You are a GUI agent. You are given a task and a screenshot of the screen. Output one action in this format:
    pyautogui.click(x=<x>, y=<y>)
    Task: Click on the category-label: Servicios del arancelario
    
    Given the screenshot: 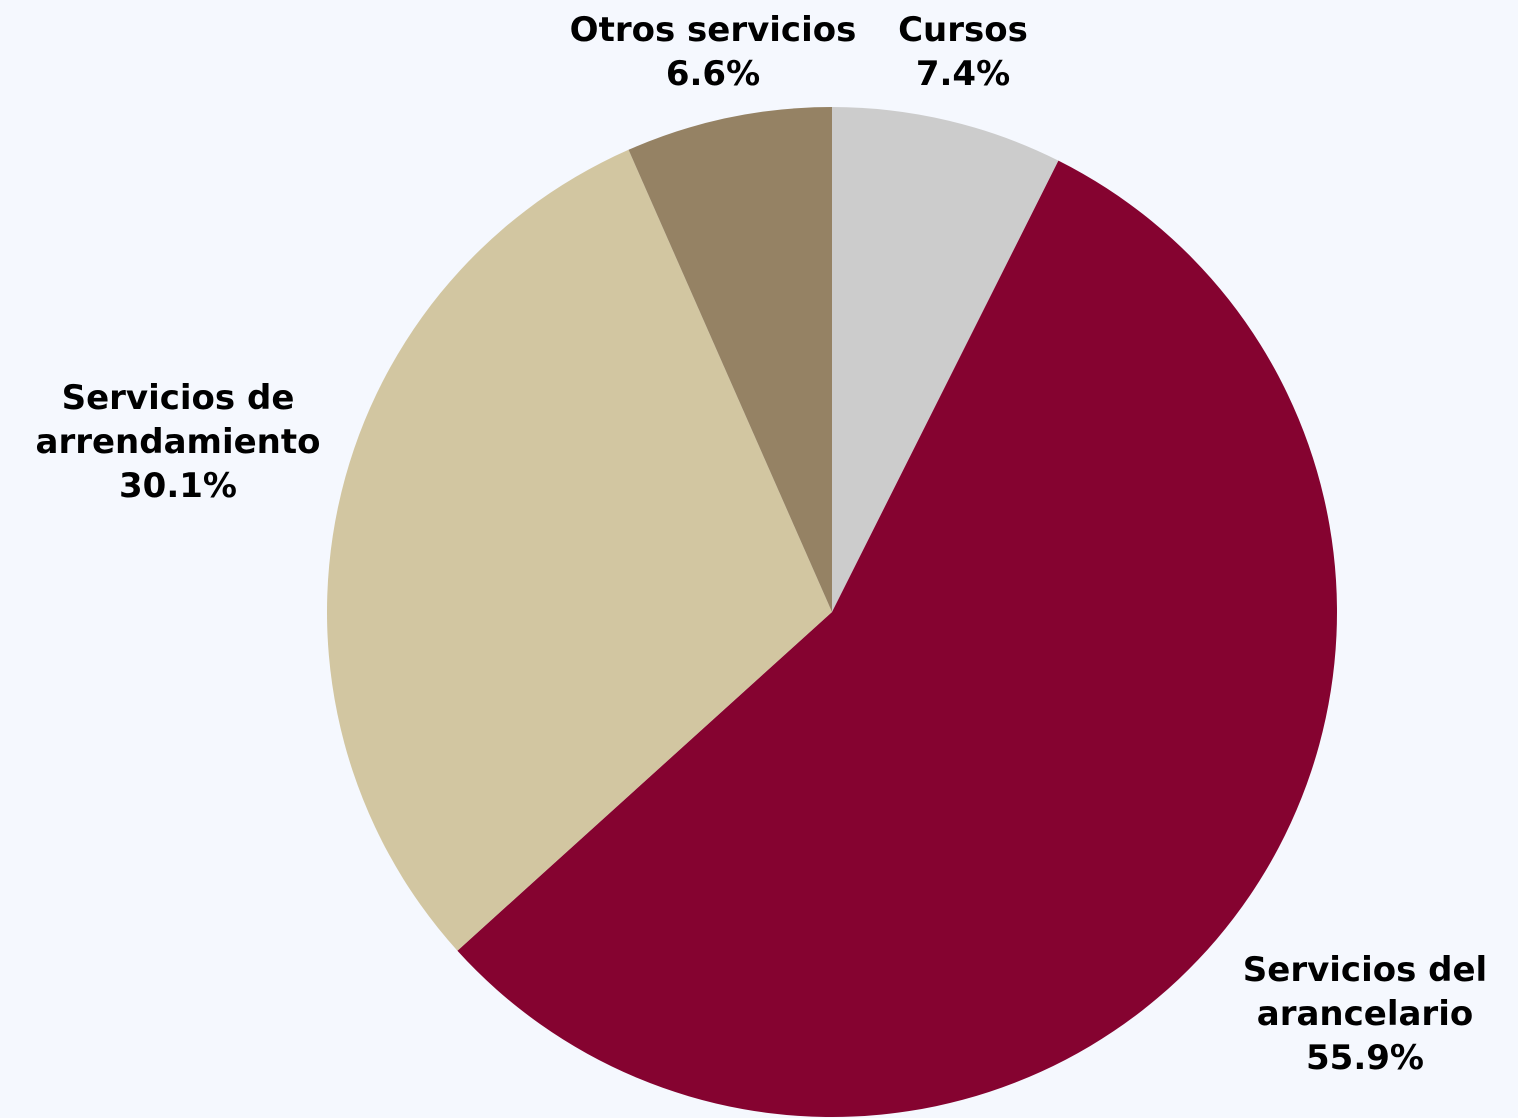 What is the action you would take?
    pyautogui.click(x=1365, y=992)
    